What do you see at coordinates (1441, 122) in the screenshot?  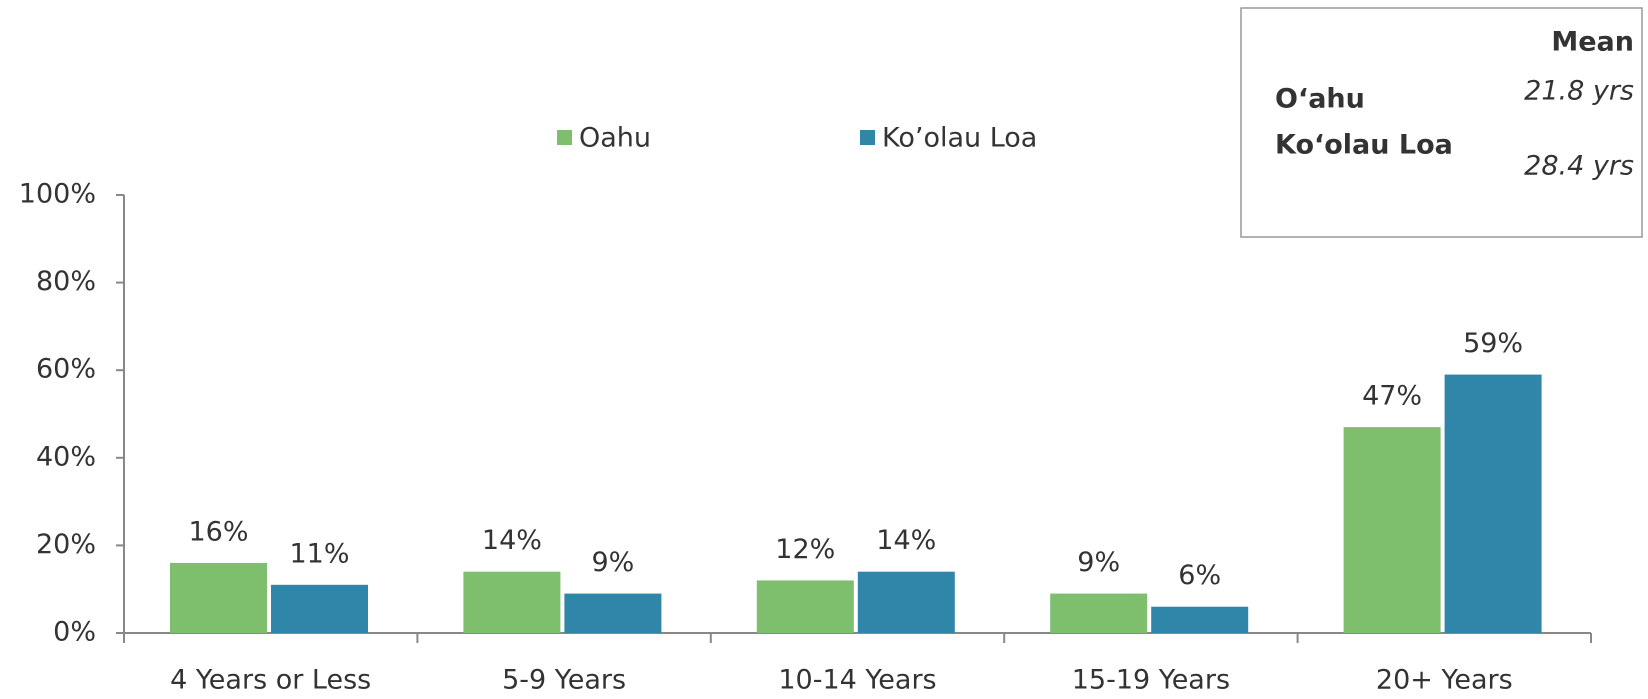 I see `mean-box` at bounding box center [1441, 122].